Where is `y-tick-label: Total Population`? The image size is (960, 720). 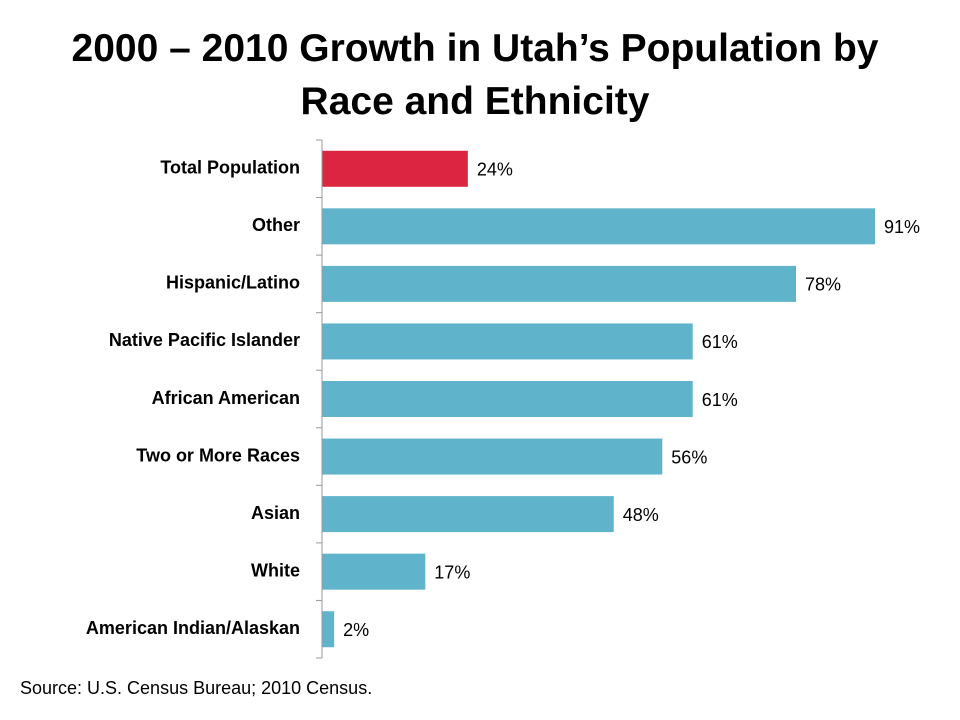 y-tick-label: Total Population is located at coordinates (230, 168).